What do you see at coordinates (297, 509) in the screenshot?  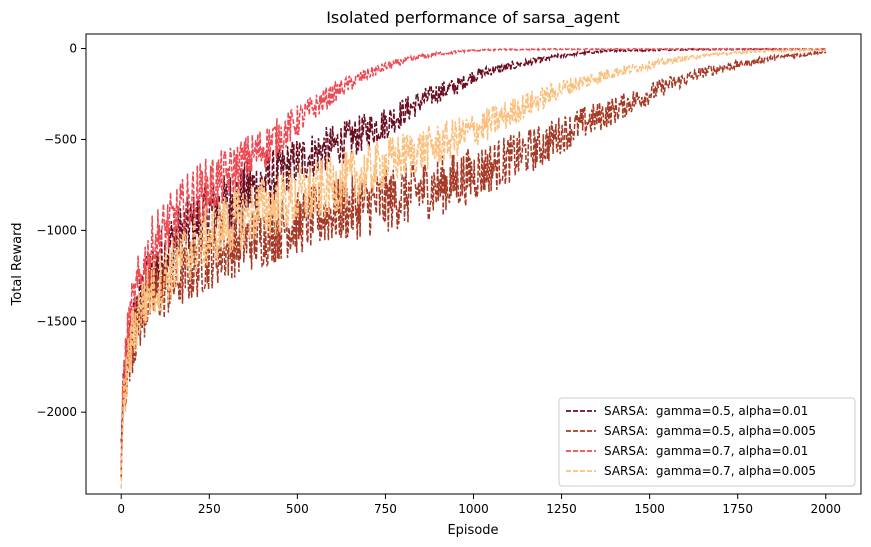 I see `x-tick-label: 500` at bounding box center [297, 509].